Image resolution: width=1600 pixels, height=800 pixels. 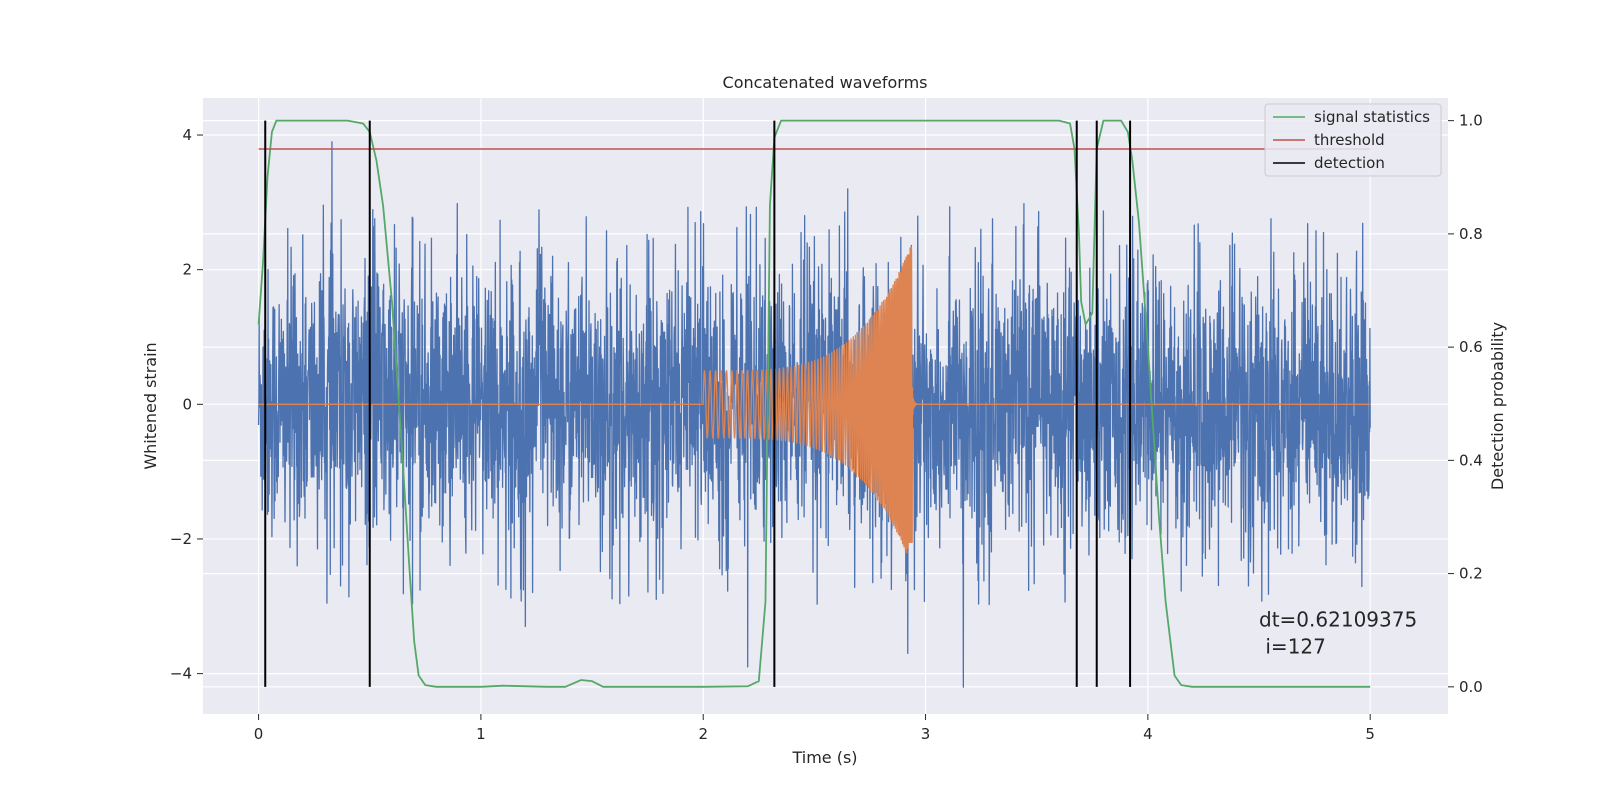 What do you see at coordinates (1471, 460) in the screenshot?
I see `y-right-tick-label: 0.4` at bounding box center [1471, 460].